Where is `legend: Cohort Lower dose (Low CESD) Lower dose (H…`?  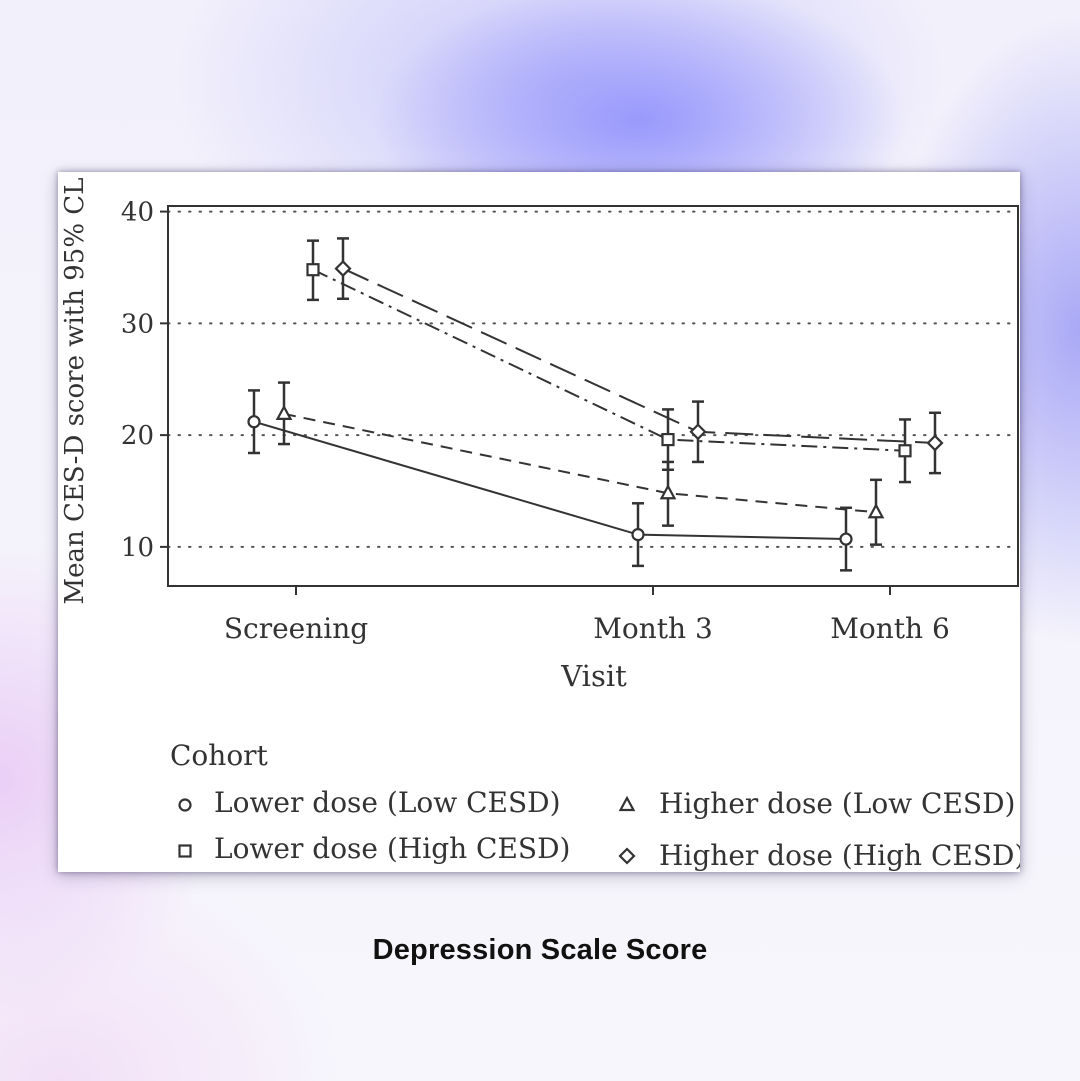
legend: Cohort Lower dose (Low CESD) Lower dose (H… is located at coordinates (595, 805).